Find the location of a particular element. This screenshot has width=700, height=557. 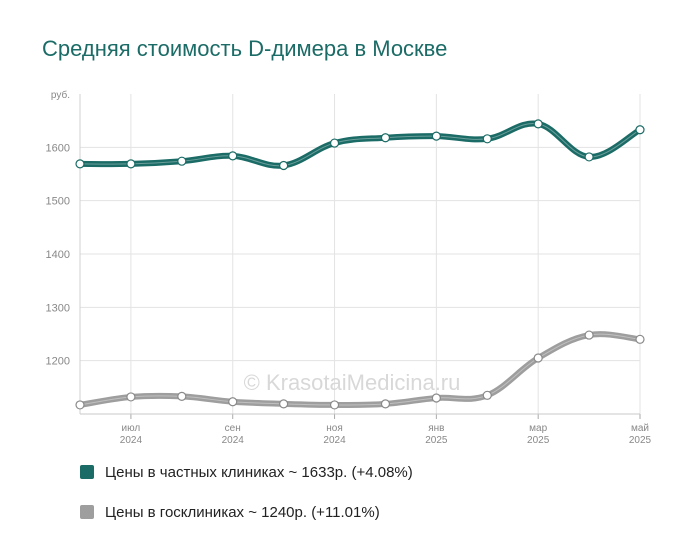

y-tick-label: 1400 is located at coordinates (58, 255).